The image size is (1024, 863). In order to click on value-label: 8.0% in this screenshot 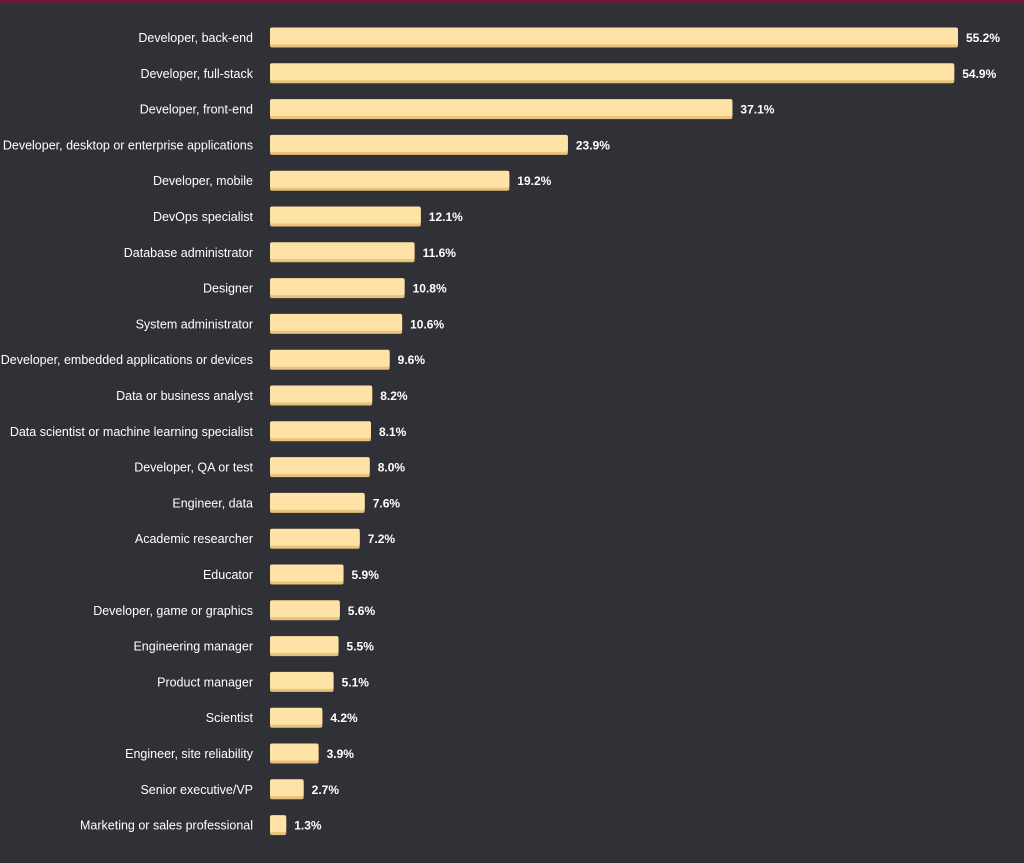, I will do `click(392, 468)`.